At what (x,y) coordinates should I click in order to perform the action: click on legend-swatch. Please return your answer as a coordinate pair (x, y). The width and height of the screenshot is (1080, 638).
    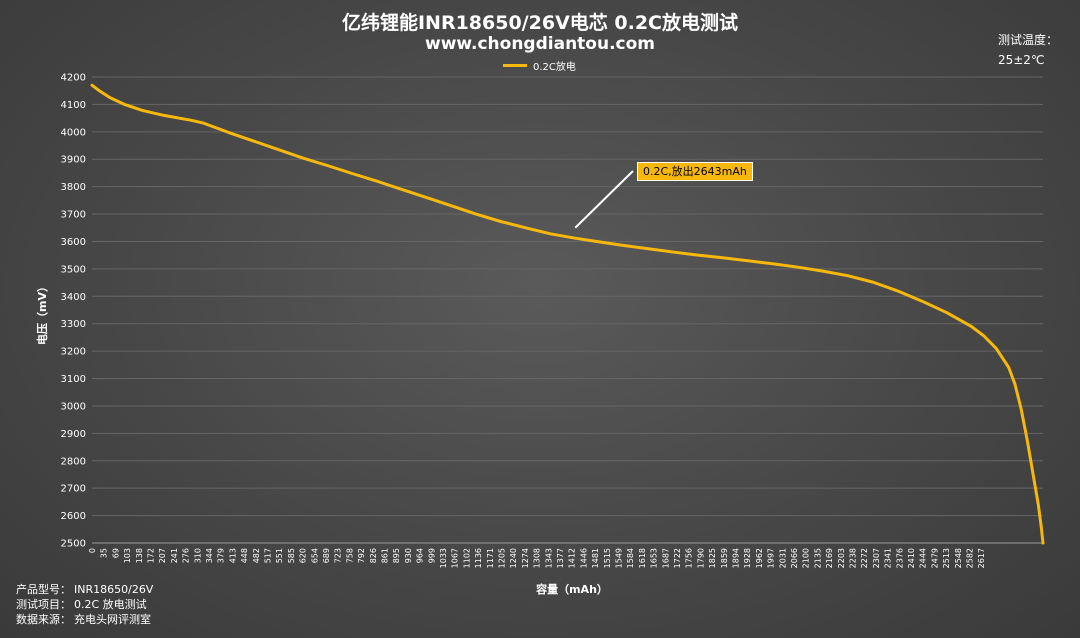
    Looking at the image, I should click on (515, 65).